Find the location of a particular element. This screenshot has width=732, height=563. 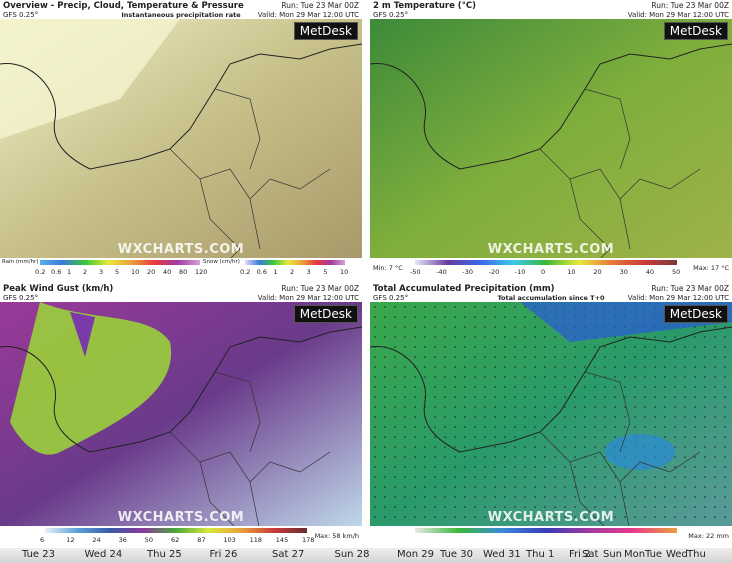

panel-title: 2 m Temperature (°C) is located at coordinates (425, 6).